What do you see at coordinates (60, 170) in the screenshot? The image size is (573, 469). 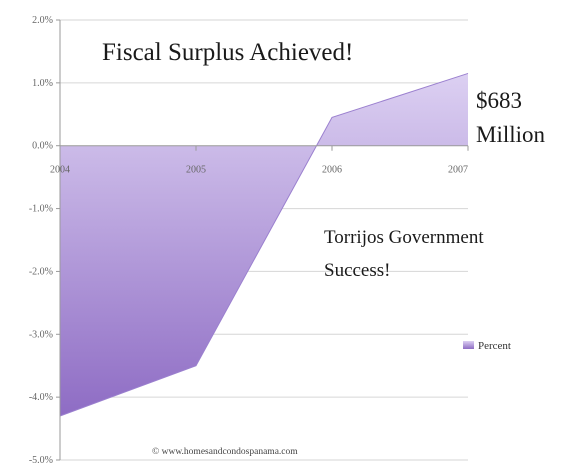 I see `x-tick-label: 2004` at bounding box center [60, 170].